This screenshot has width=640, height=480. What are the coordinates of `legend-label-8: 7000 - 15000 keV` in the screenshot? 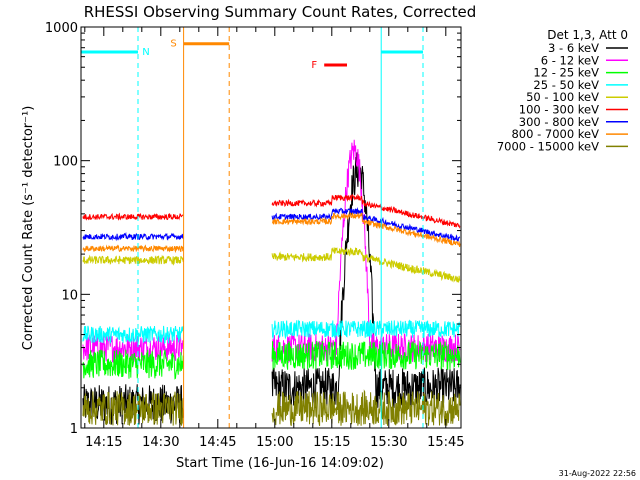 It's located at (548, 146).